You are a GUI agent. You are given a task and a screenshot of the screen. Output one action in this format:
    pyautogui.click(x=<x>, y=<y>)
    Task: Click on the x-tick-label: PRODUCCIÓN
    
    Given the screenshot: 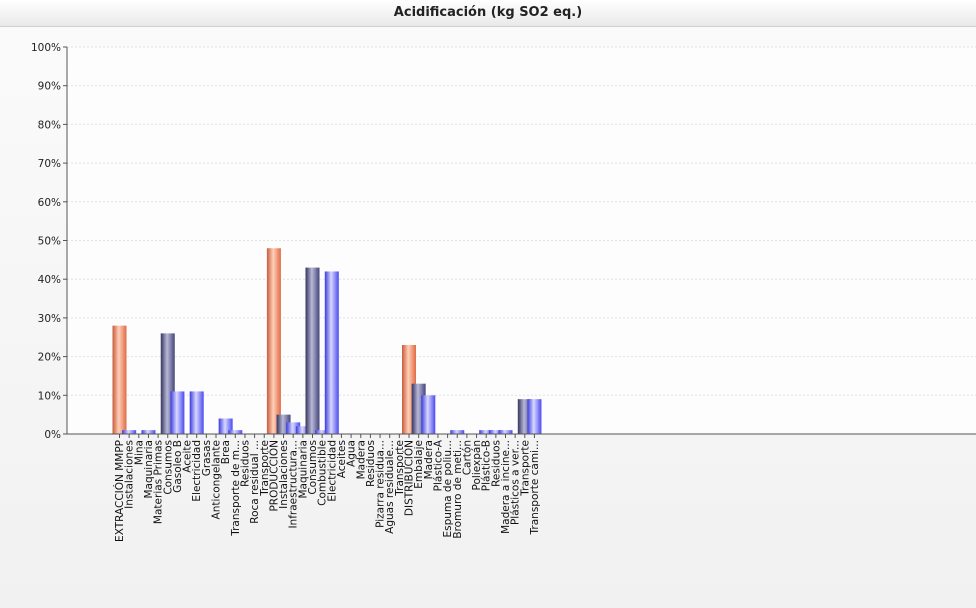 What is the action you would take?
    pyautogui.click(x=273, y=476)
    